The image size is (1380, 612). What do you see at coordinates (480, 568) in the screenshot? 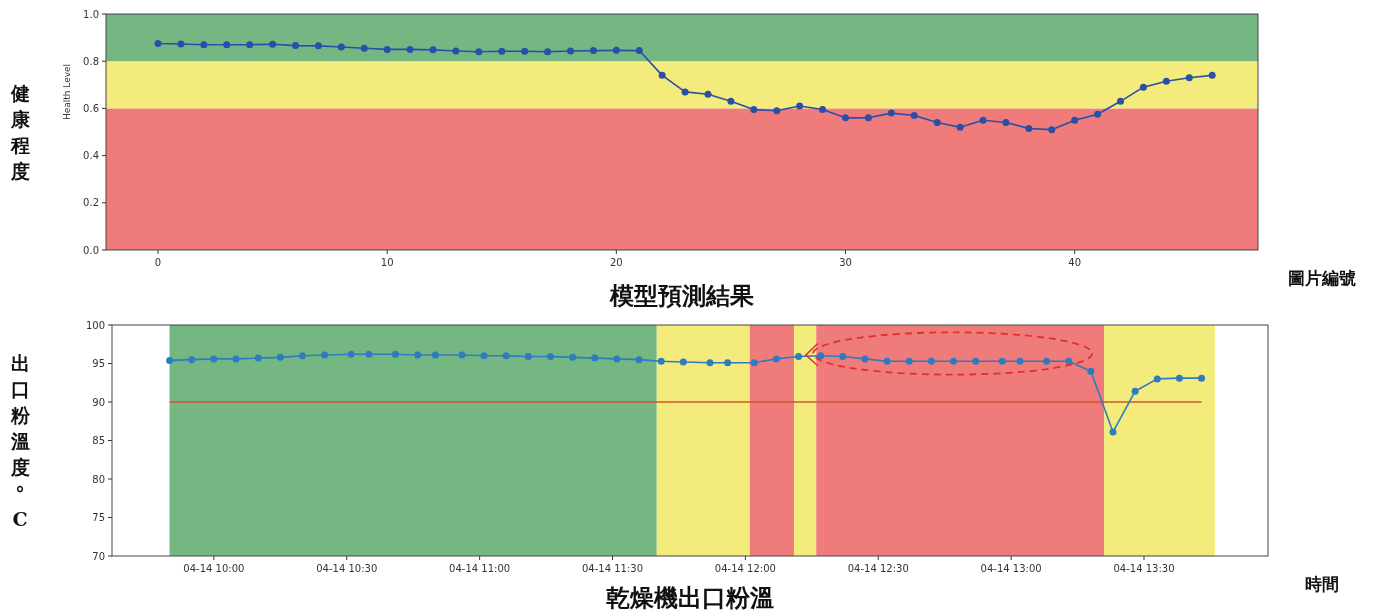
I see `x-tick-label: 04-14 11:00` at bounding box center [480, 568].